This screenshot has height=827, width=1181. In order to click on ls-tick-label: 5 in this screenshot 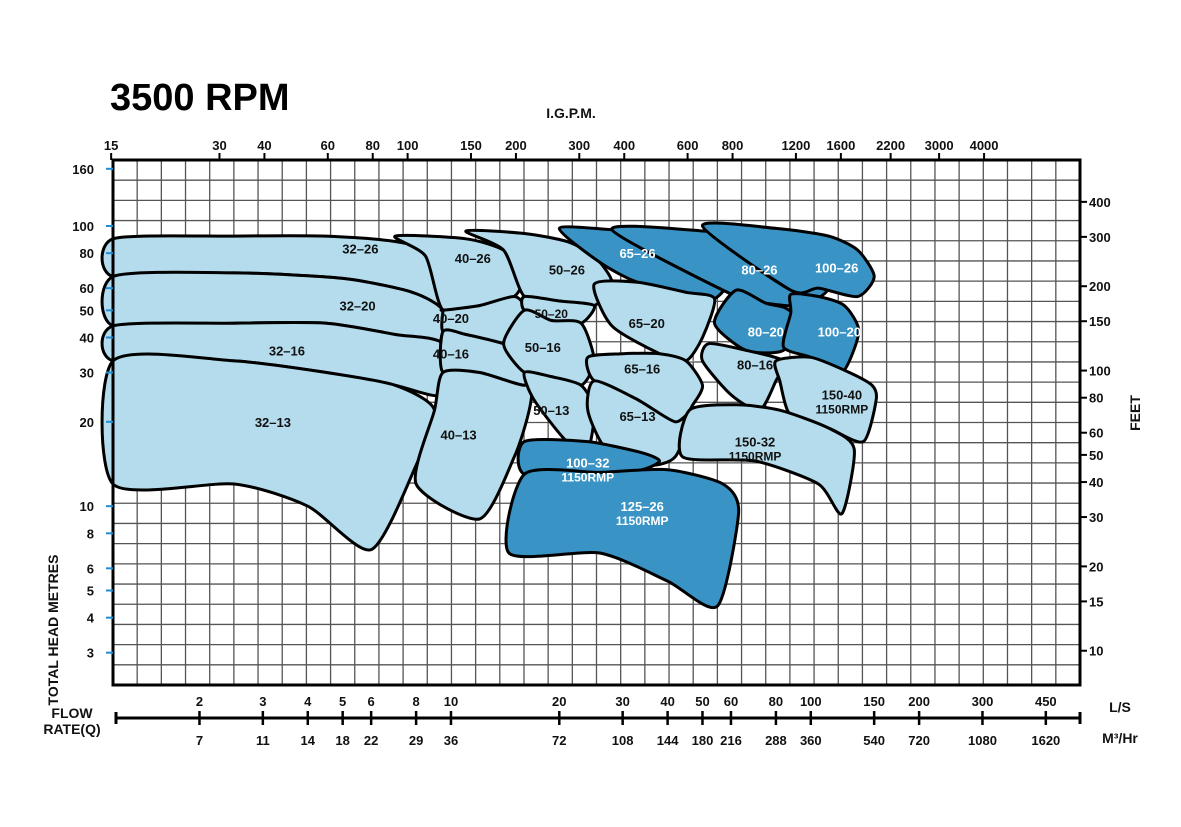, I will do `click(342, 701)`.